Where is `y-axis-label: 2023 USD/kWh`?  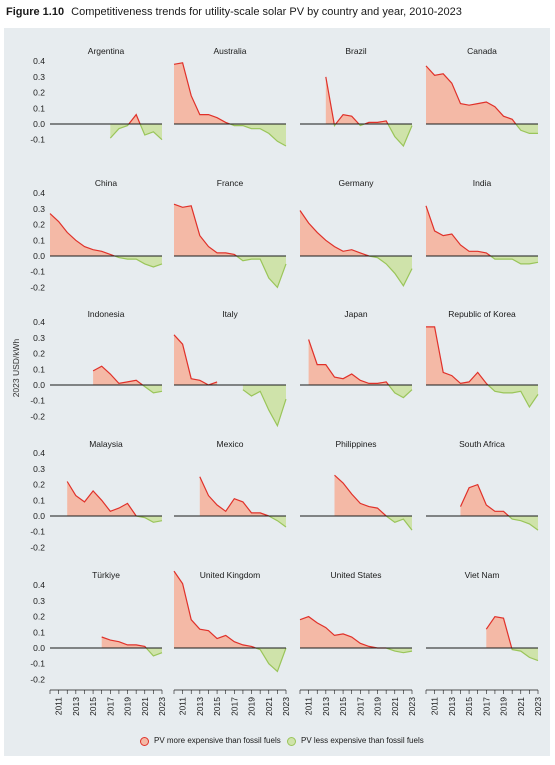 y-axis-label: 2023 USD/kWh is located at coordinates (16, 367).